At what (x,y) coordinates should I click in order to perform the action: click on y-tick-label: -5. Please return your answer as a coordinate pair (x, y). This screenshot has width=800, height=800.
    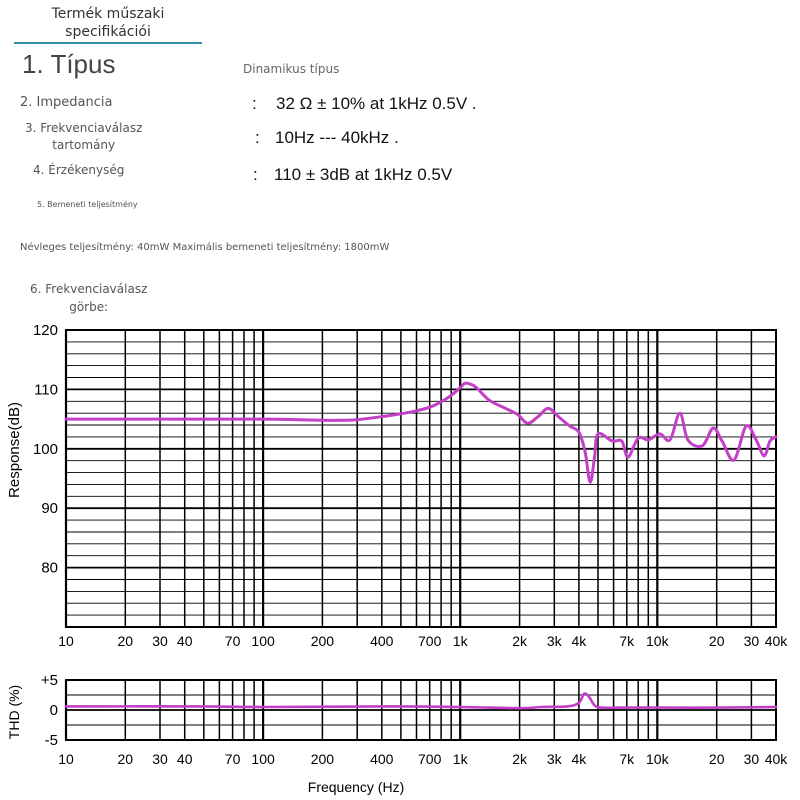
    Looking at the image, I should click on (51, 740).